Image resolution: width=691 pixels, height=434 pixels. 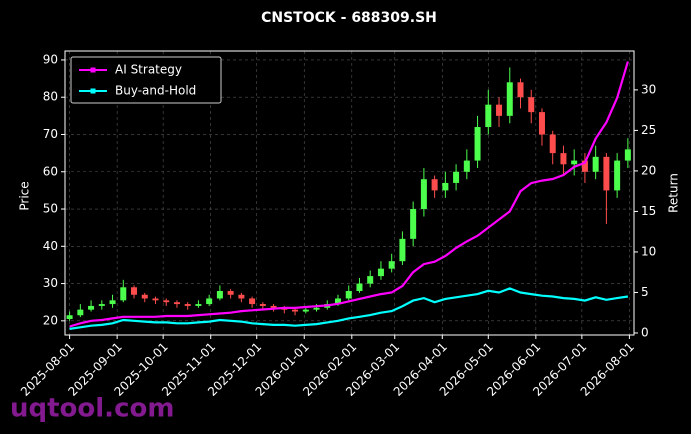 I want to click on y-tick-label: 40, so click(x=50, y=246).